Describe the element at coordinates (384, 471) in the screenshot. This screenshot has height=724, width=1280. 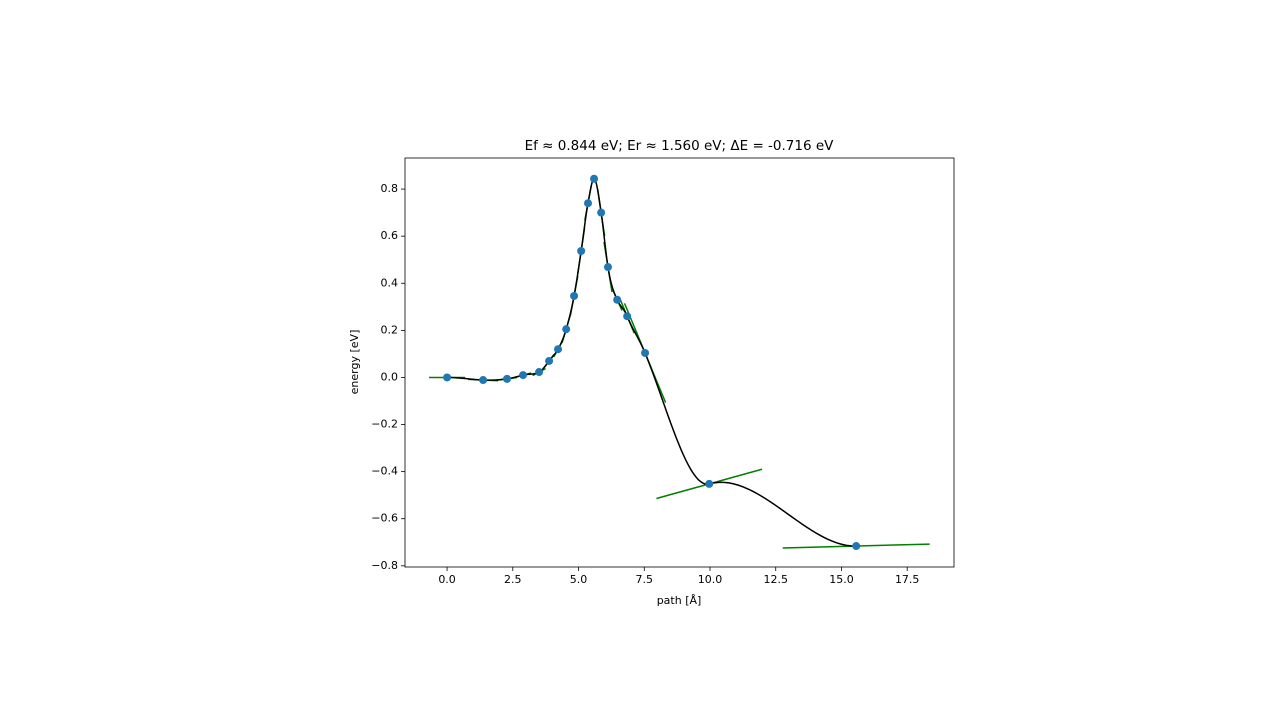
I see `y-tick-label: −0.4` at that location.